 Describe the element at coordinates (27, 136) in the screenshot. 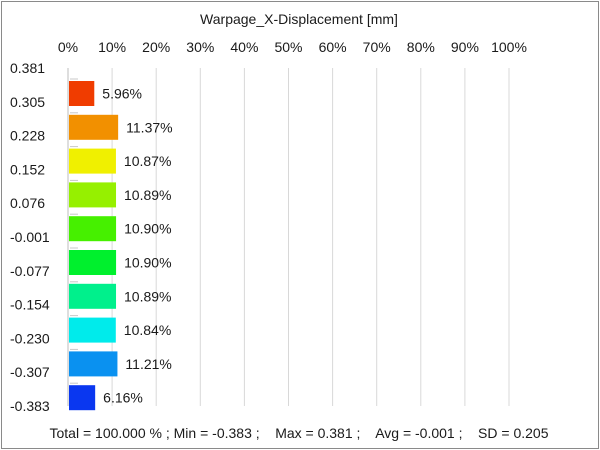

I see `y-boundary-label: 0.228` at that location.